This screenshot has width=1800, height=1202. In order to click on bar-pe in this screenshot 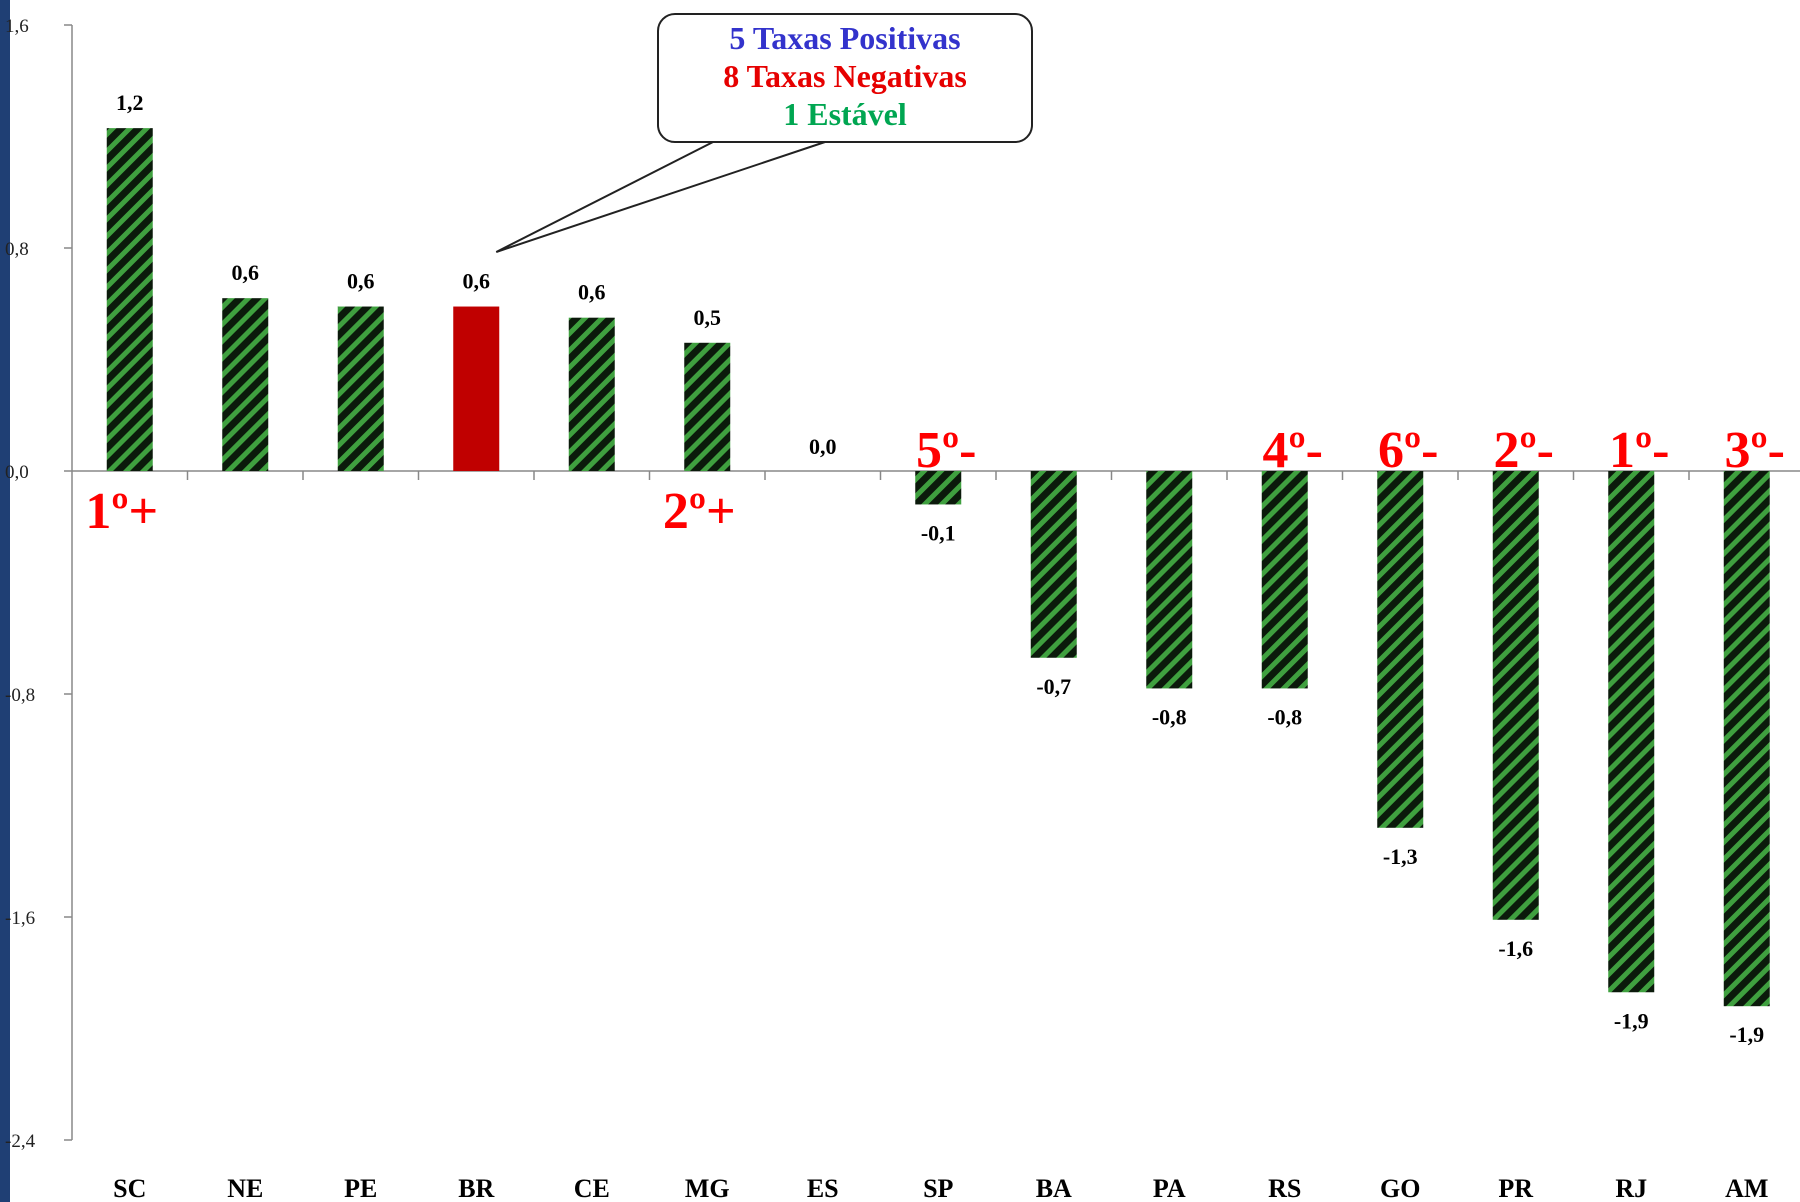, I will do `click(360, 388)`.